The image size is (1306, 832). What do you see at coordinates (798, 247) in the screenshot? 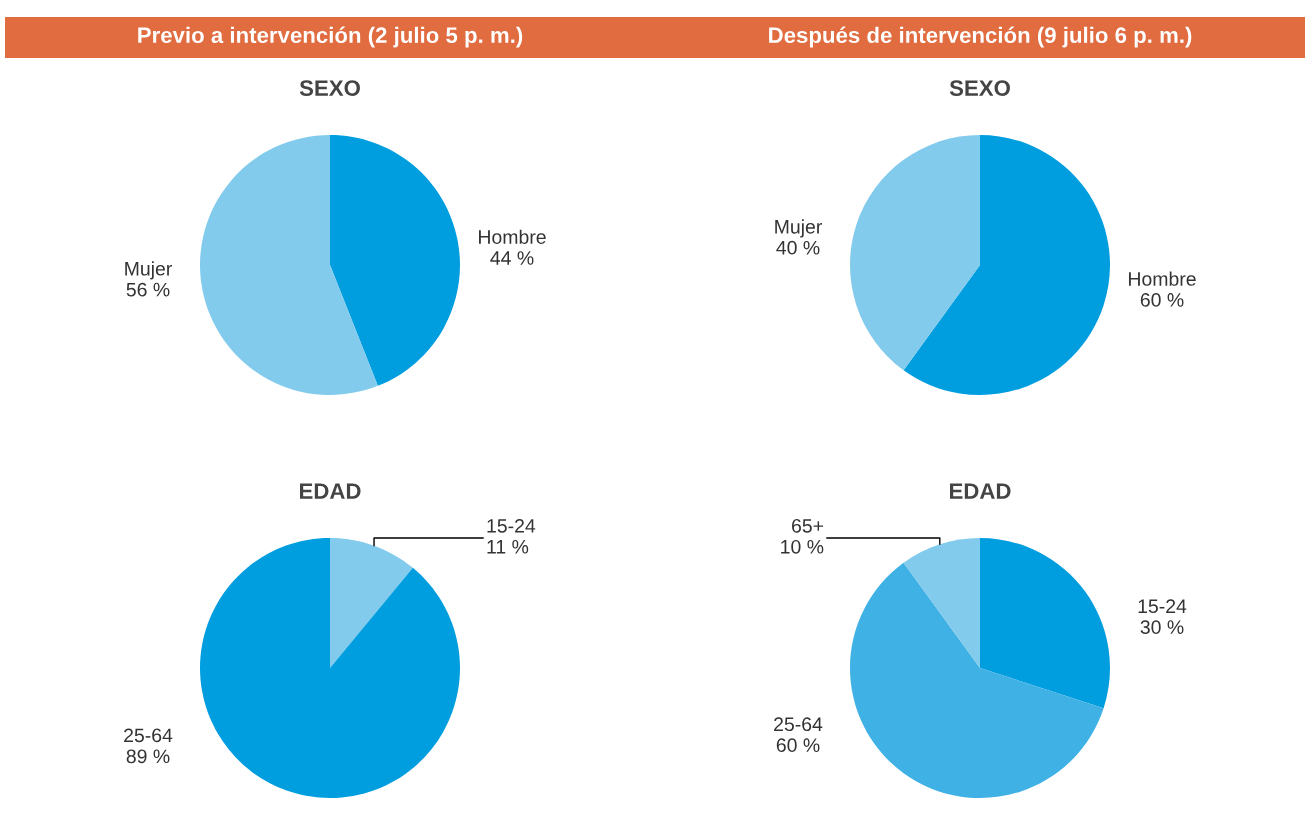
I see `data-label: 40 %` at bounding box center [798, 247].